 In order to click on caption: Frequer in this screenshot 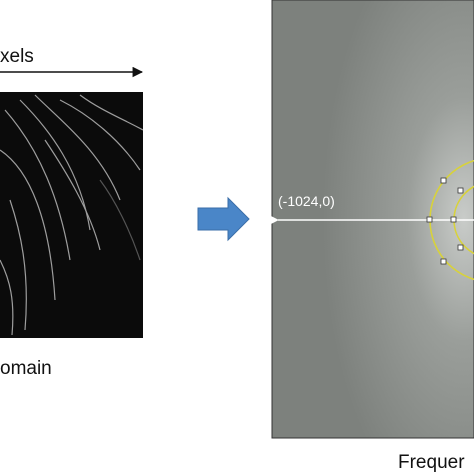, I will do `click(431, 462)`.